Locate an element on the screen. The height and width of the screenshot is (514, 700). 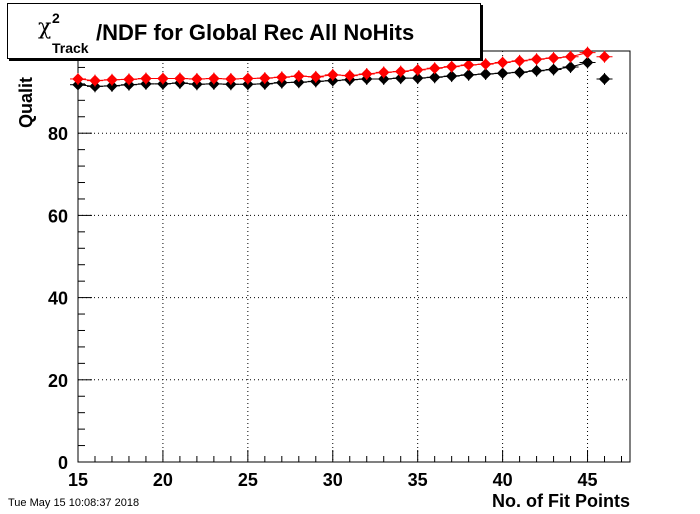
x-tick-label: 25 is located at coordinates (248, 480).